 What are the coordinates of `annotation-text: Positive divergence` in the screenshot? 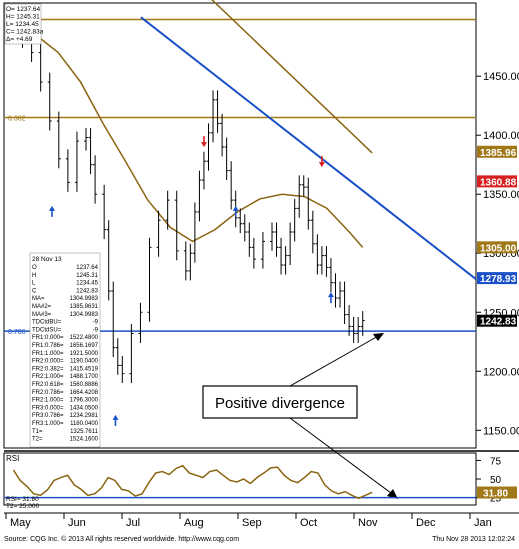 It's located at (280, 403).